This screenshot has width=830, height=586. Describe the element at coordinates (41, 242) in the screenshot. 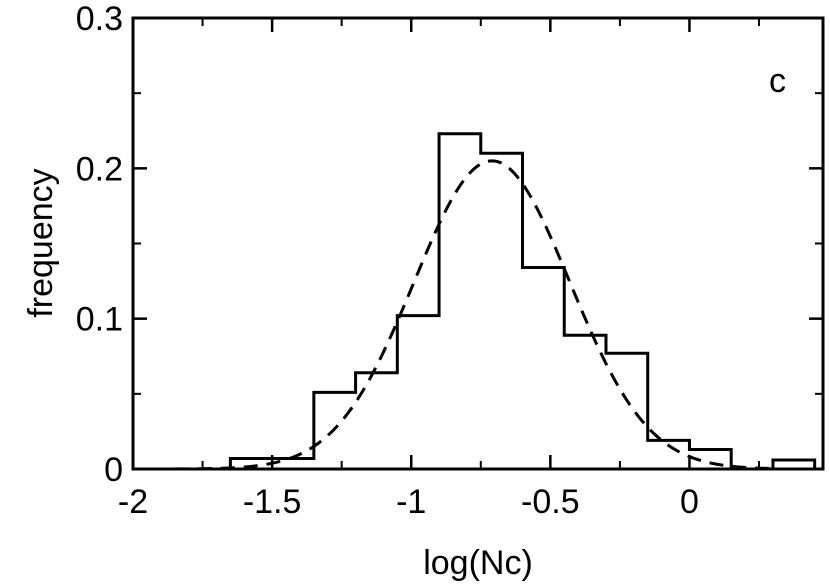

I see `y-axis-label: frequency` at that location.